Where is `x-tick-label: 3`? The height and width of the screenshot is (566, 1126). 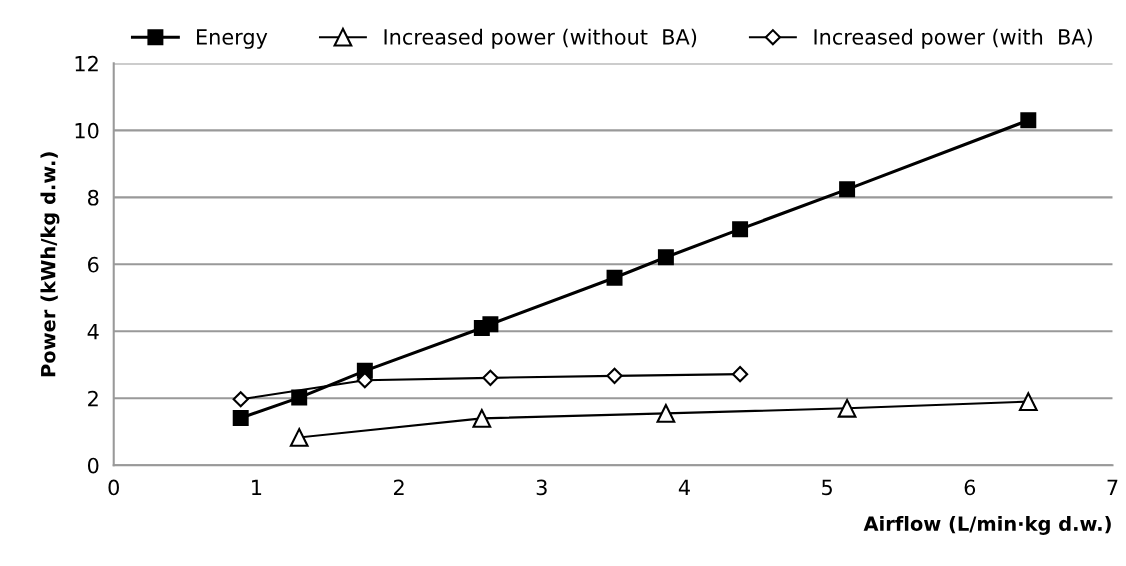
x-tick-label: 3 is located at coordinates (541, 487).